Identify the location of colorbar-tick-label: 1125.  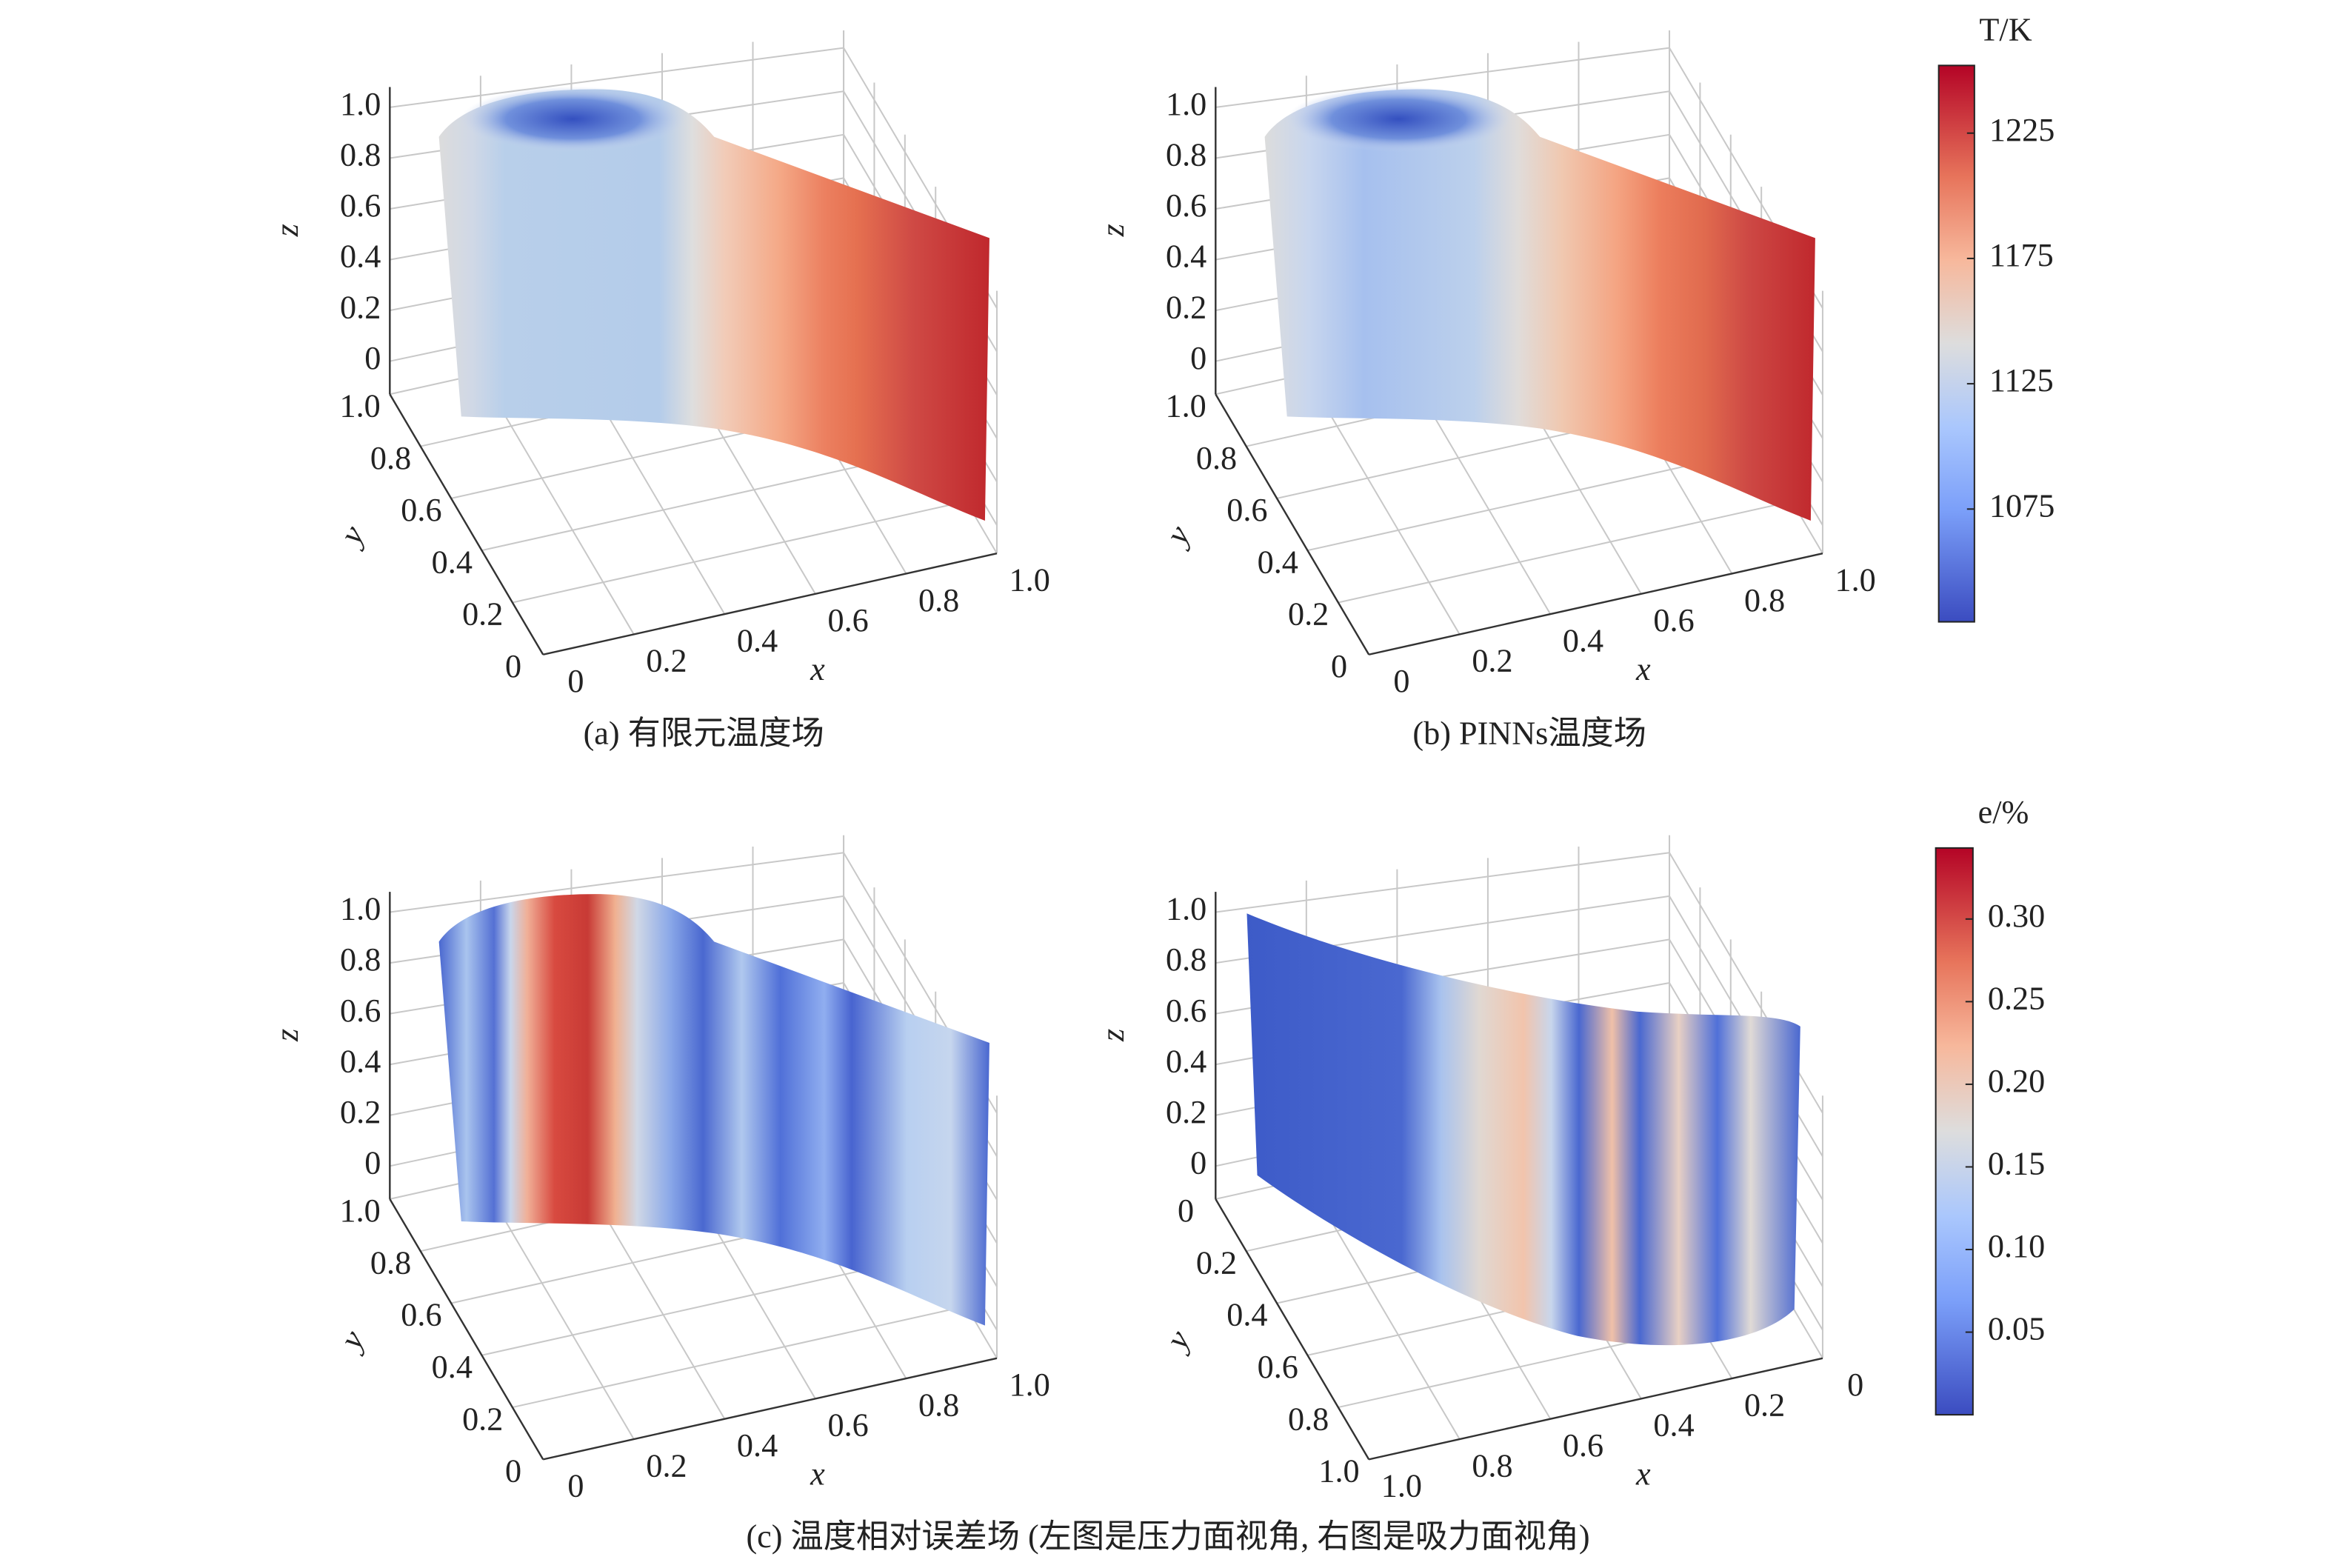
(2021, 380).